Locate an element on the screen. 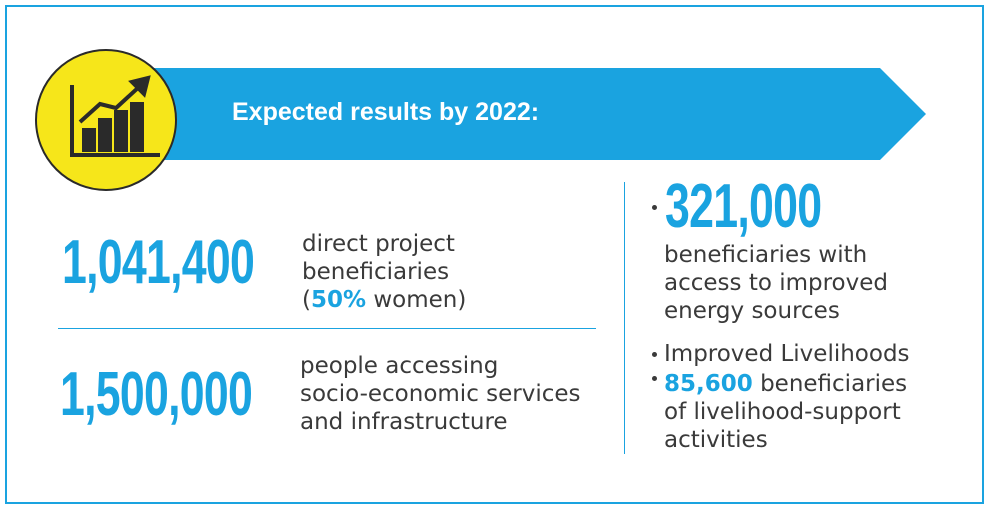  big-number: 1,041,400 is located at coordinates (158, 262).